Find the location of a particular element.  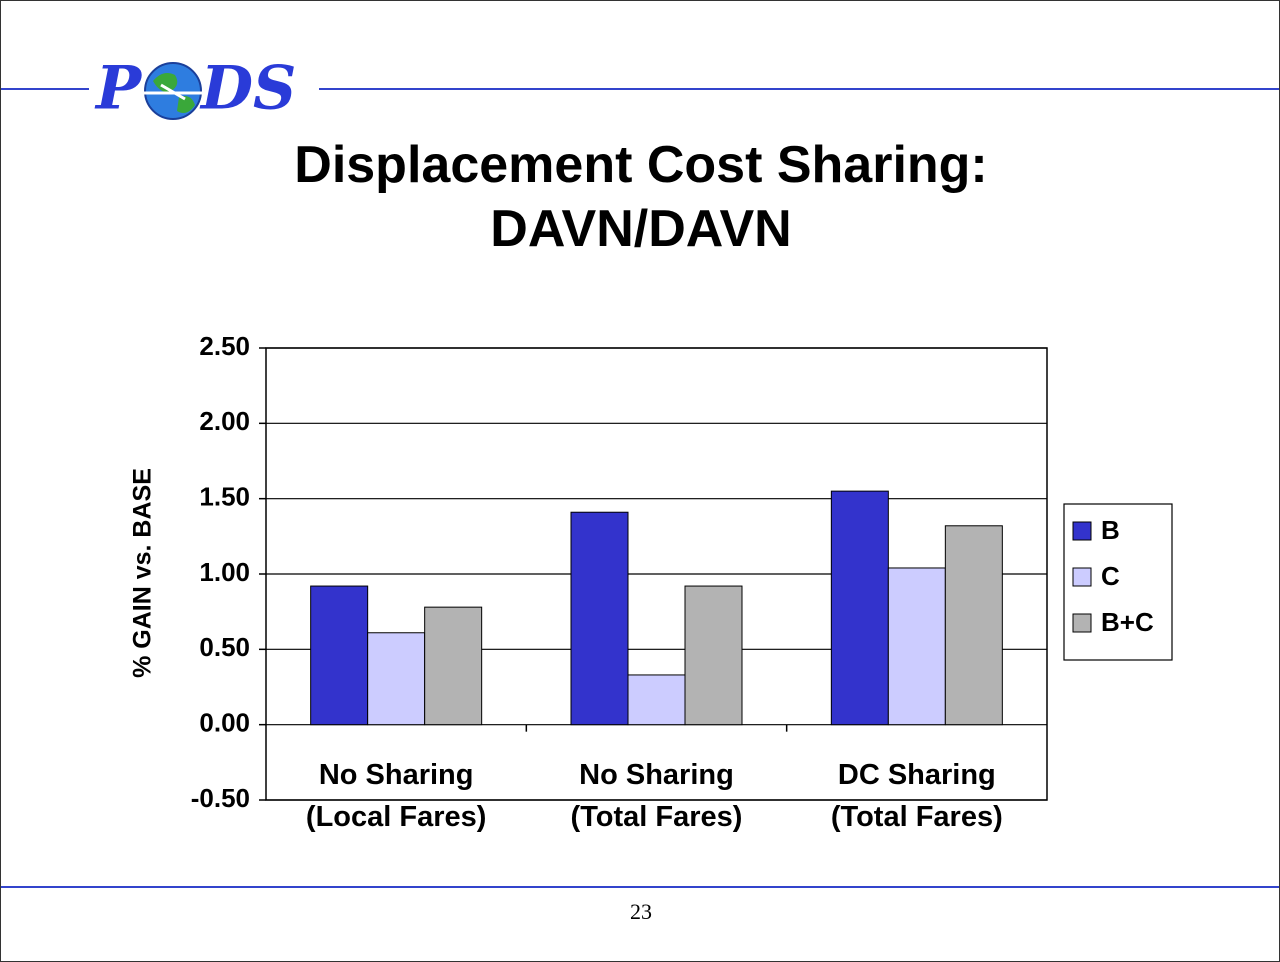

y-tick-label: 2.00 is located at coordinates (224, 421).